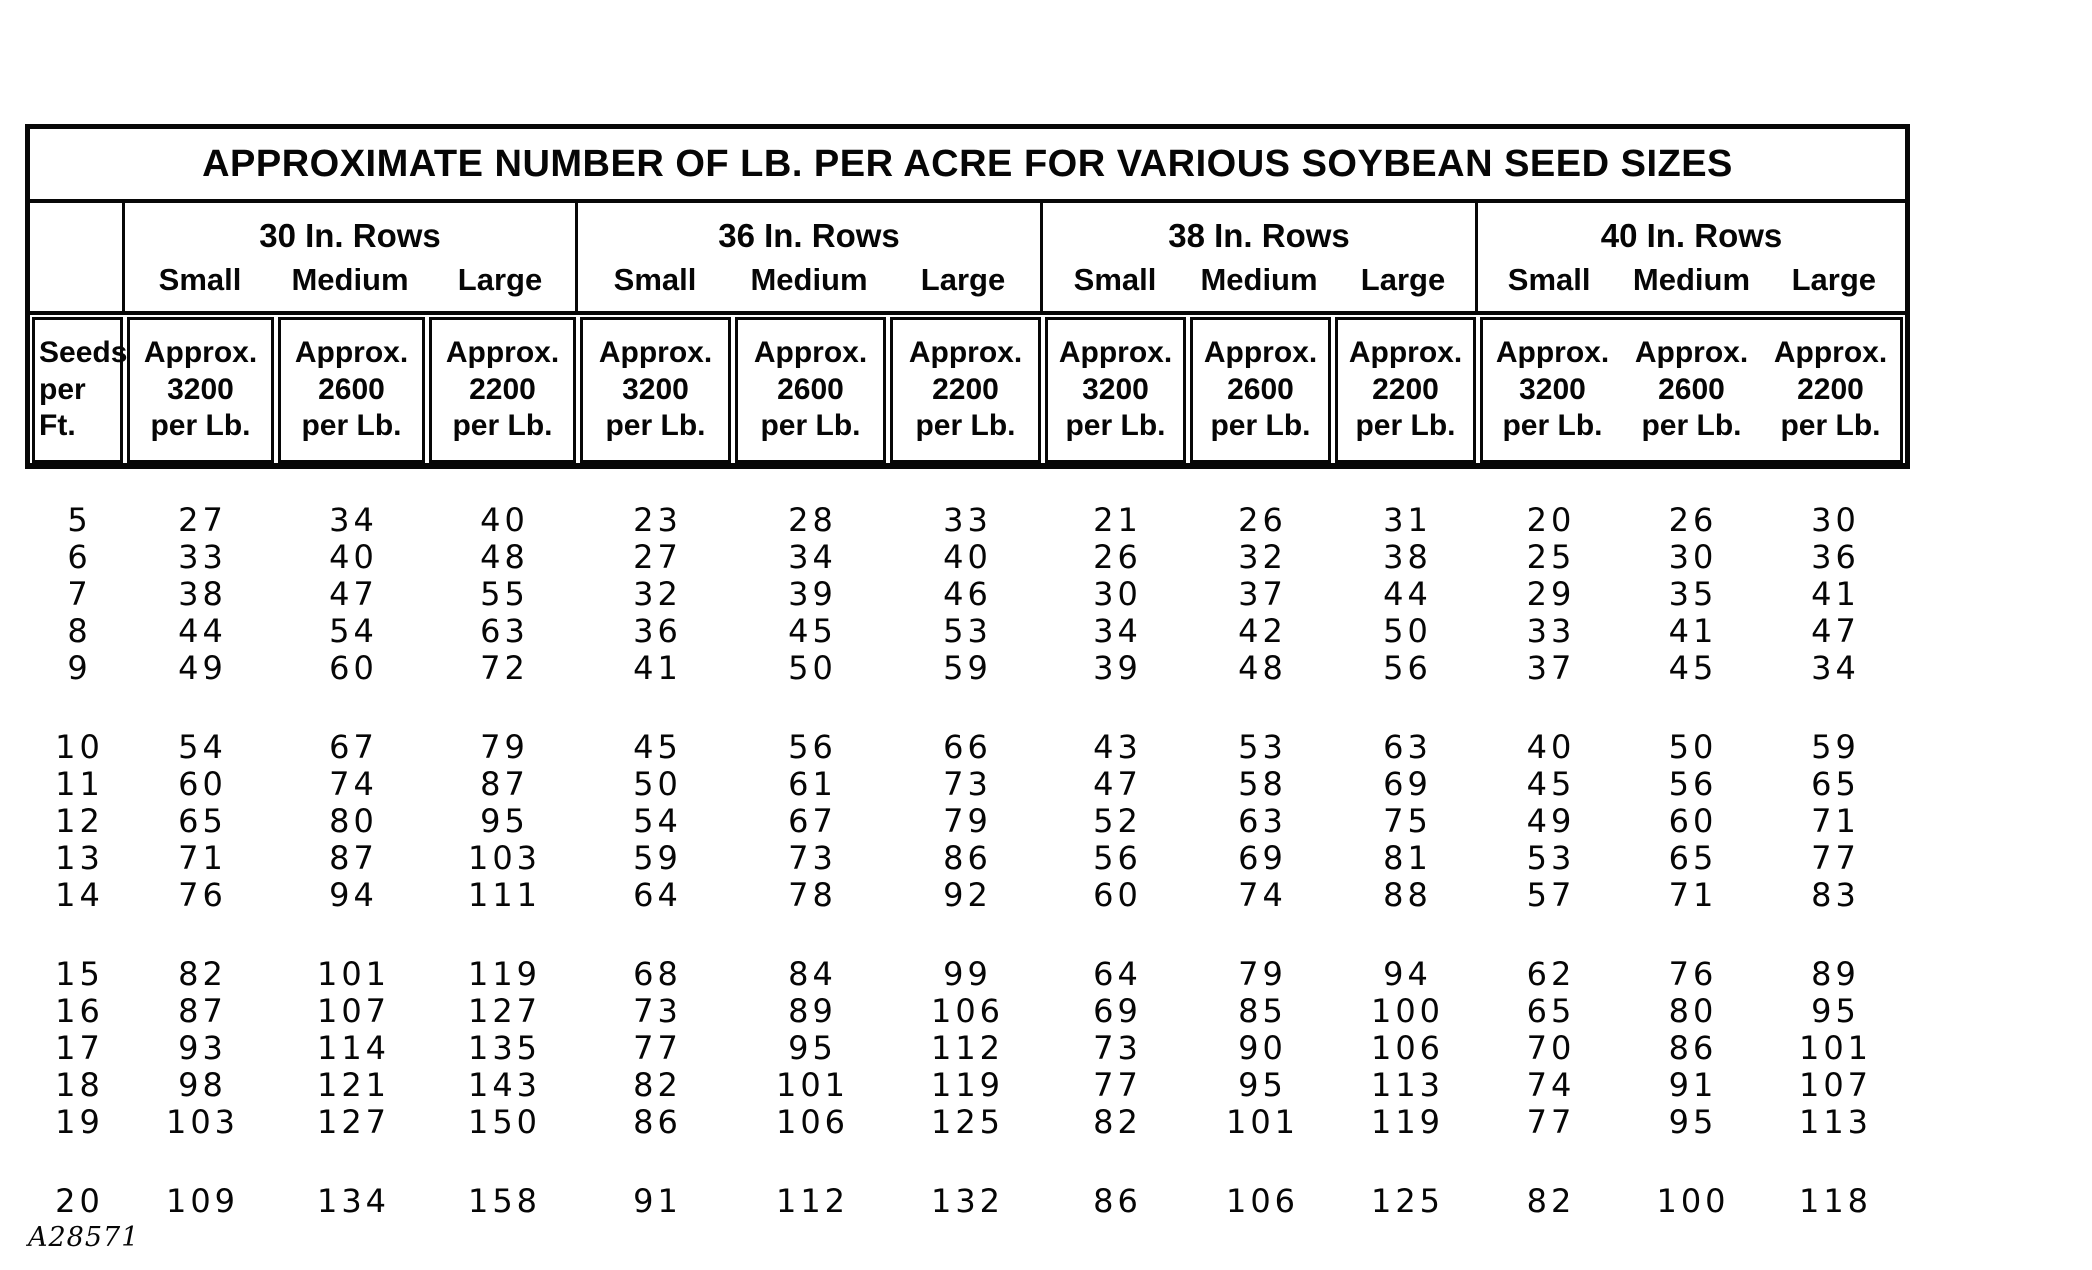  Describe the element at coordinates (79, 668) in the screenshot. I see `seeds-cell: 9` at that location.